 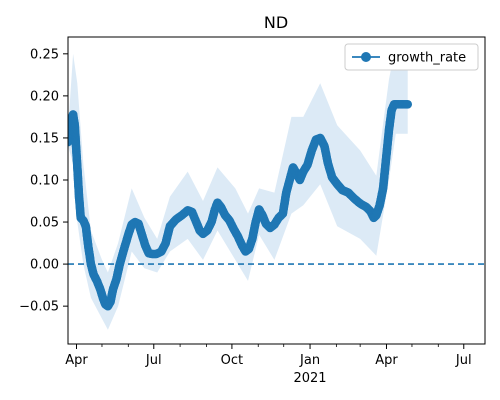 I want to click on legend-marker-icon, so click(x=366, y=57).